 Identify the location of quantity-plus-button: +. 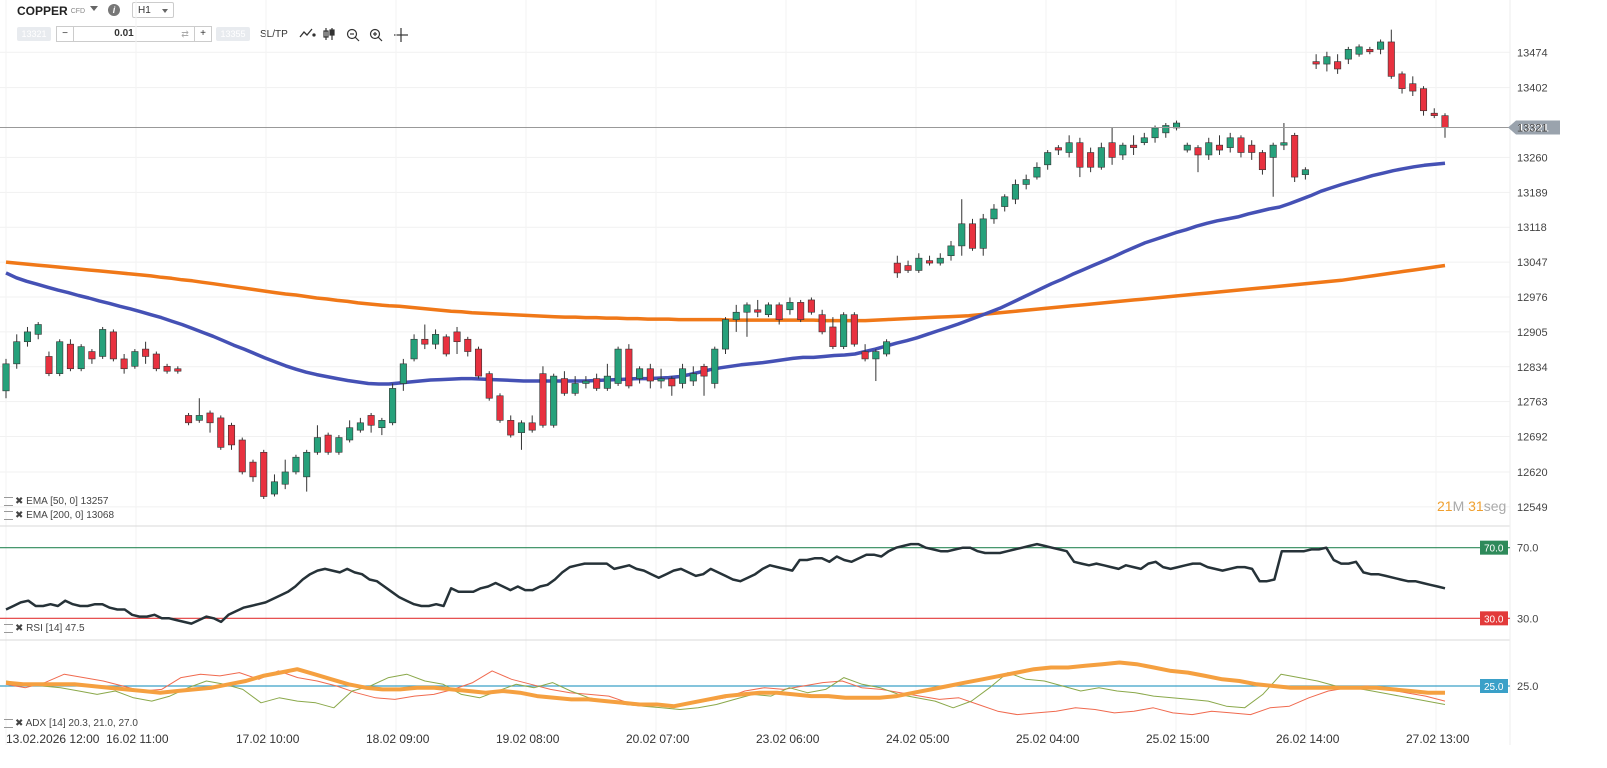
(202, 34).